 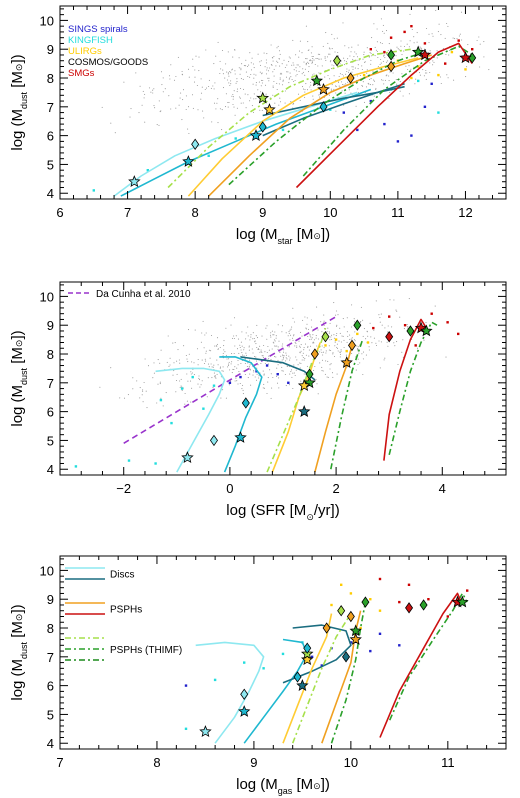 I want to click on label-part: star, so click(x=285, y=241).